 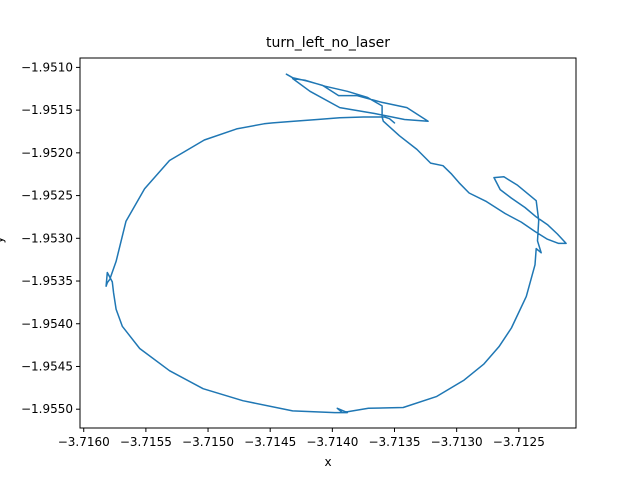 I want to click on y-tick-label: −1.9535, so click(x=47, y=281).